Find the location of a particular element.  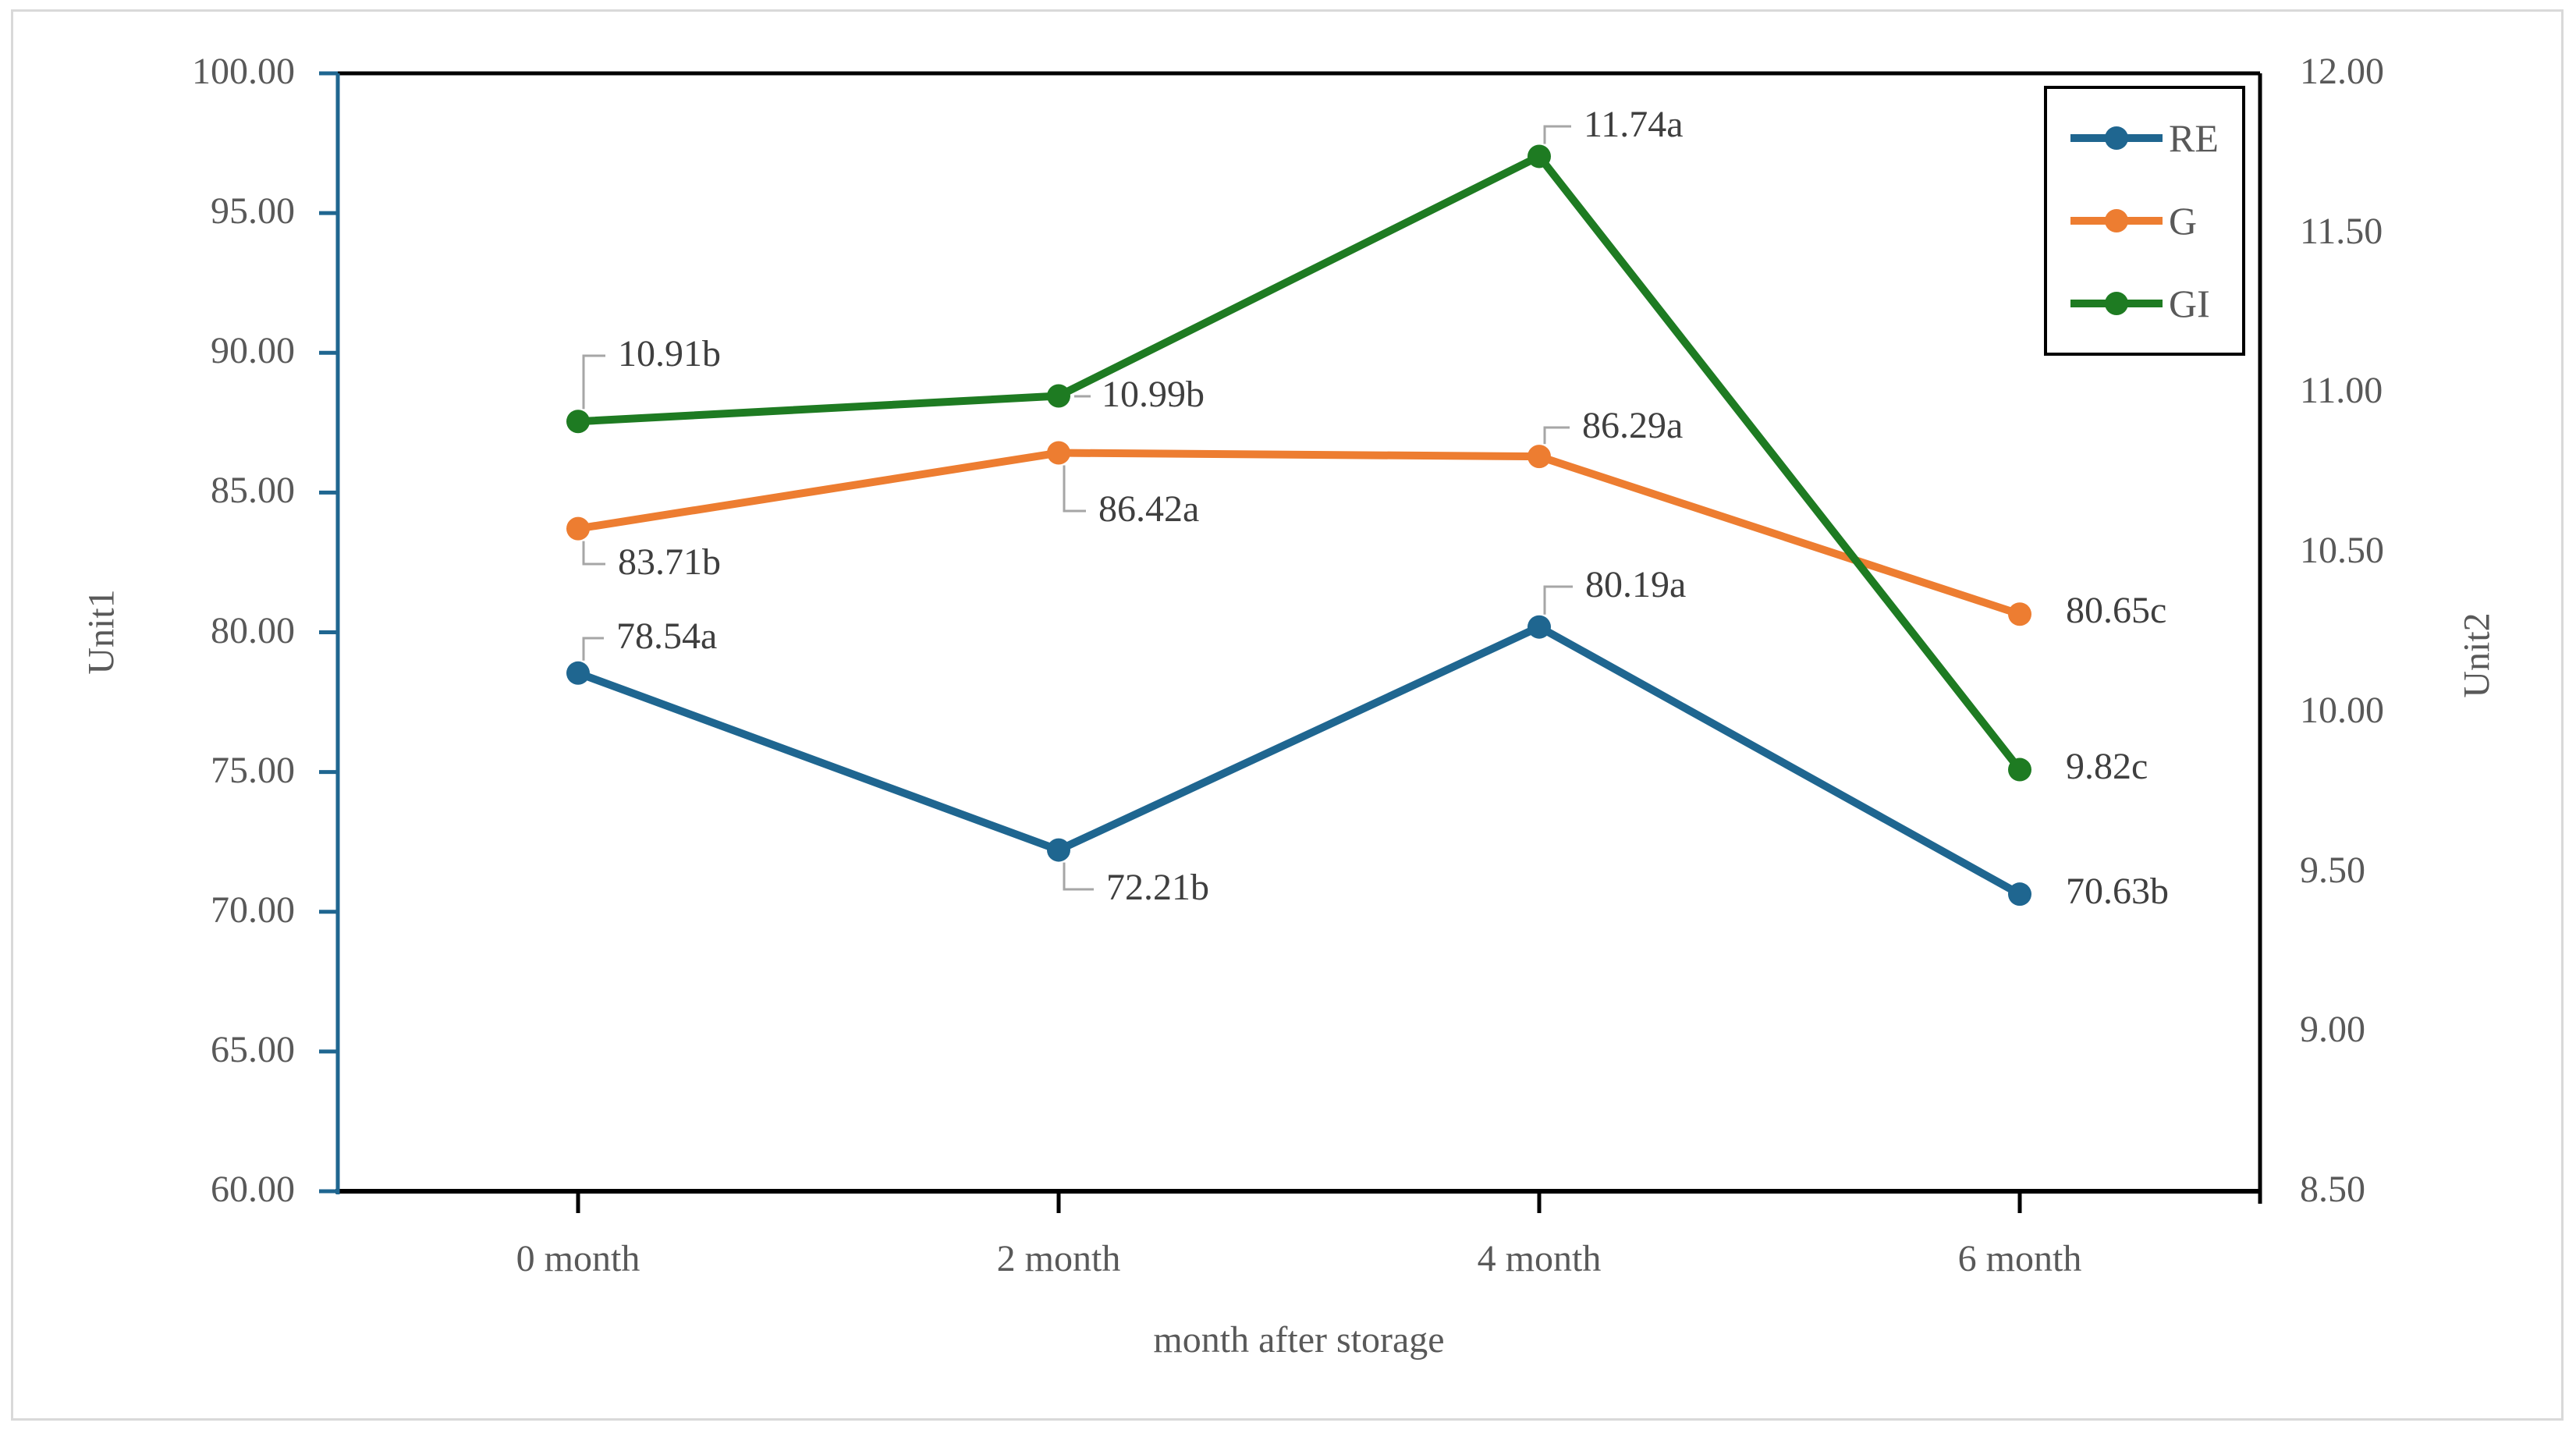

legend-entry-g: G is located at coordinates (2155, 221).